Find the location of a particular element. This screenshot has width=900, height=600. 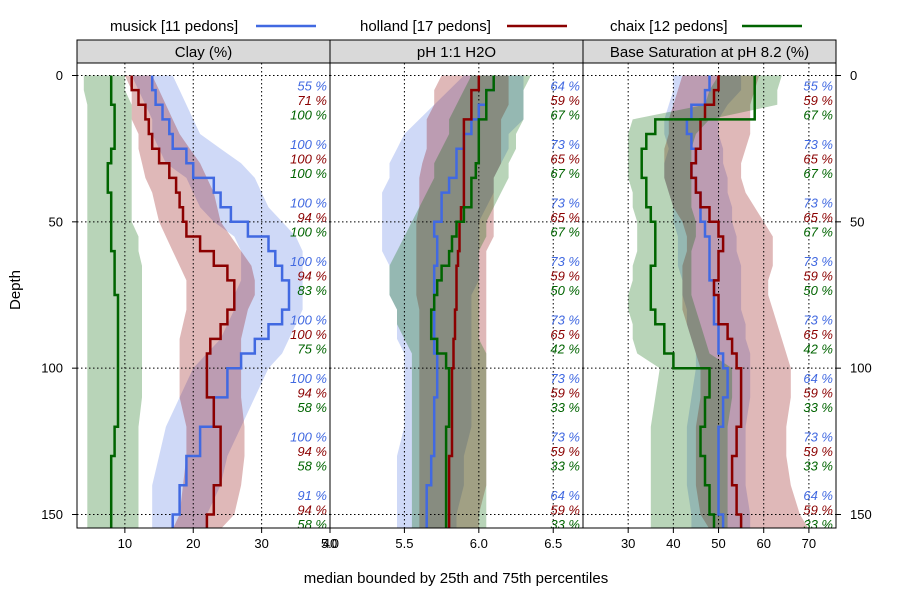

pct-label-chaix: 42 % is located at coordinates (818, 348).